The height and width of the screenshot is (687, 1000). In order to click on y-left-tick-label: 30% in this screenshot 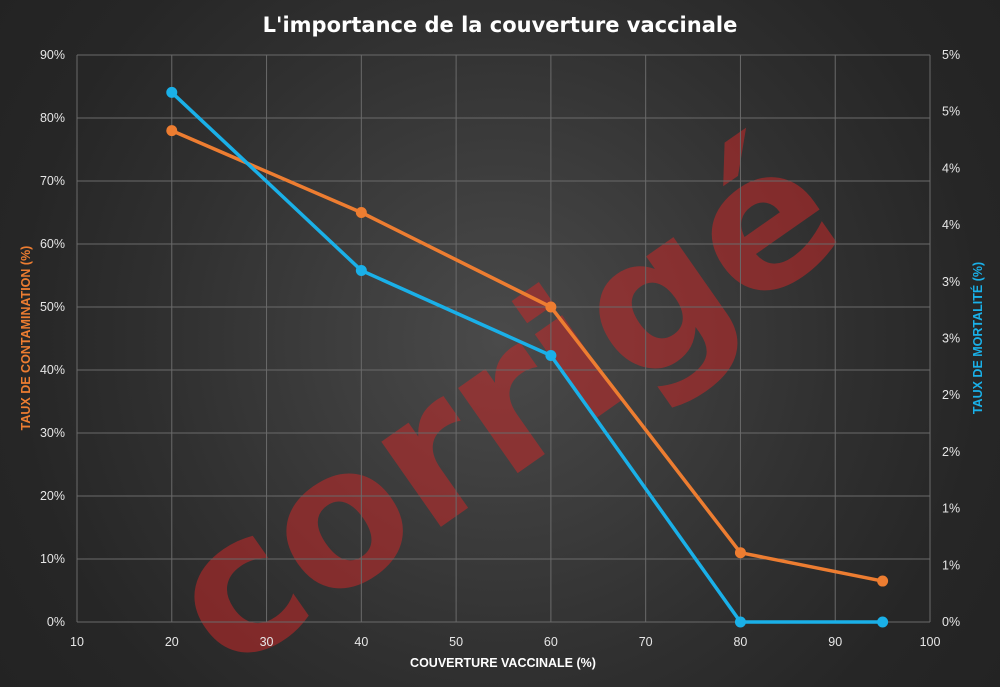, I will do `click(52, 433)`.